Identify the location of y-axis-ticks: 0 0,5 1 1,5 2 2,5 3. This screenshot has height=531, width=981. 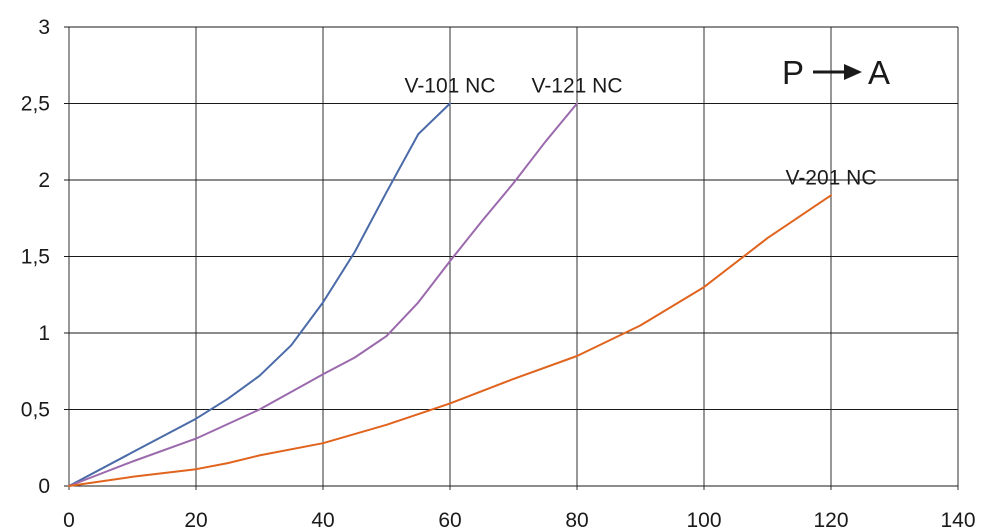
(35, 257).